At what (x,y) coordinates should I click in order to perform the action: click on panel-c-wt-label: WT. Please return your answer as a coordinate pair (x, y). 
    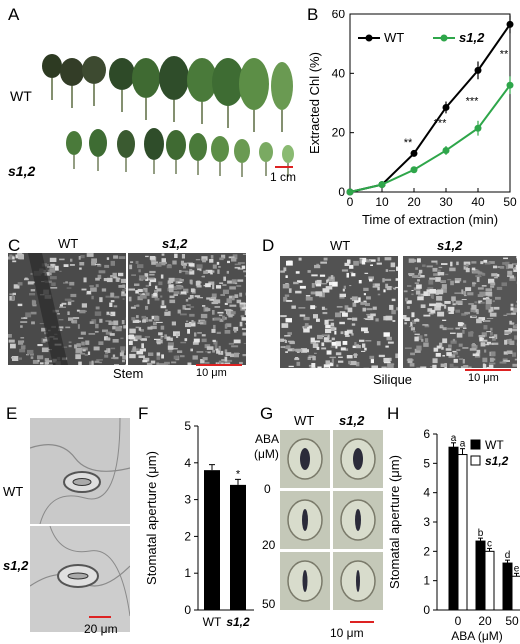
    Looking at the image, I should click on (68, 243).